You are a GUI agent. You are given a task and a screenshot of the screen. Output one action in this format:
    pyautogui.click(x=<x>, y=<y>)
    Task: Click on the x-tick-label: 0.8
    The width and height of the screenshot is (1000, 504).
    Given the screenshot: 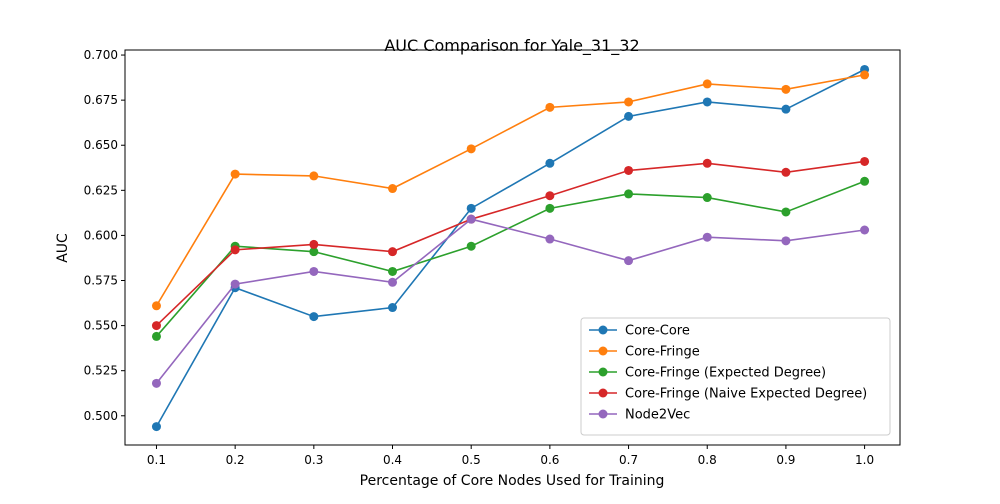 What is the action you would take?
    pyautogui.click(x=707, y=460)
    